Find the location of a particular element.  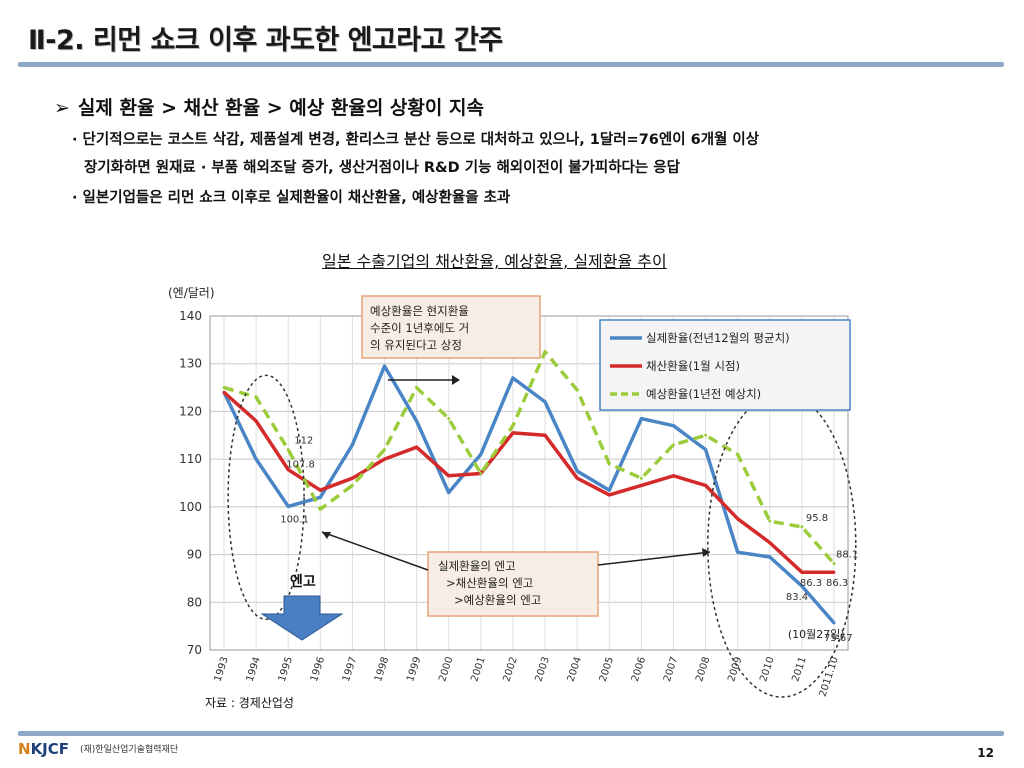

data-label: 86.3 is located at coordinates (837, 583).